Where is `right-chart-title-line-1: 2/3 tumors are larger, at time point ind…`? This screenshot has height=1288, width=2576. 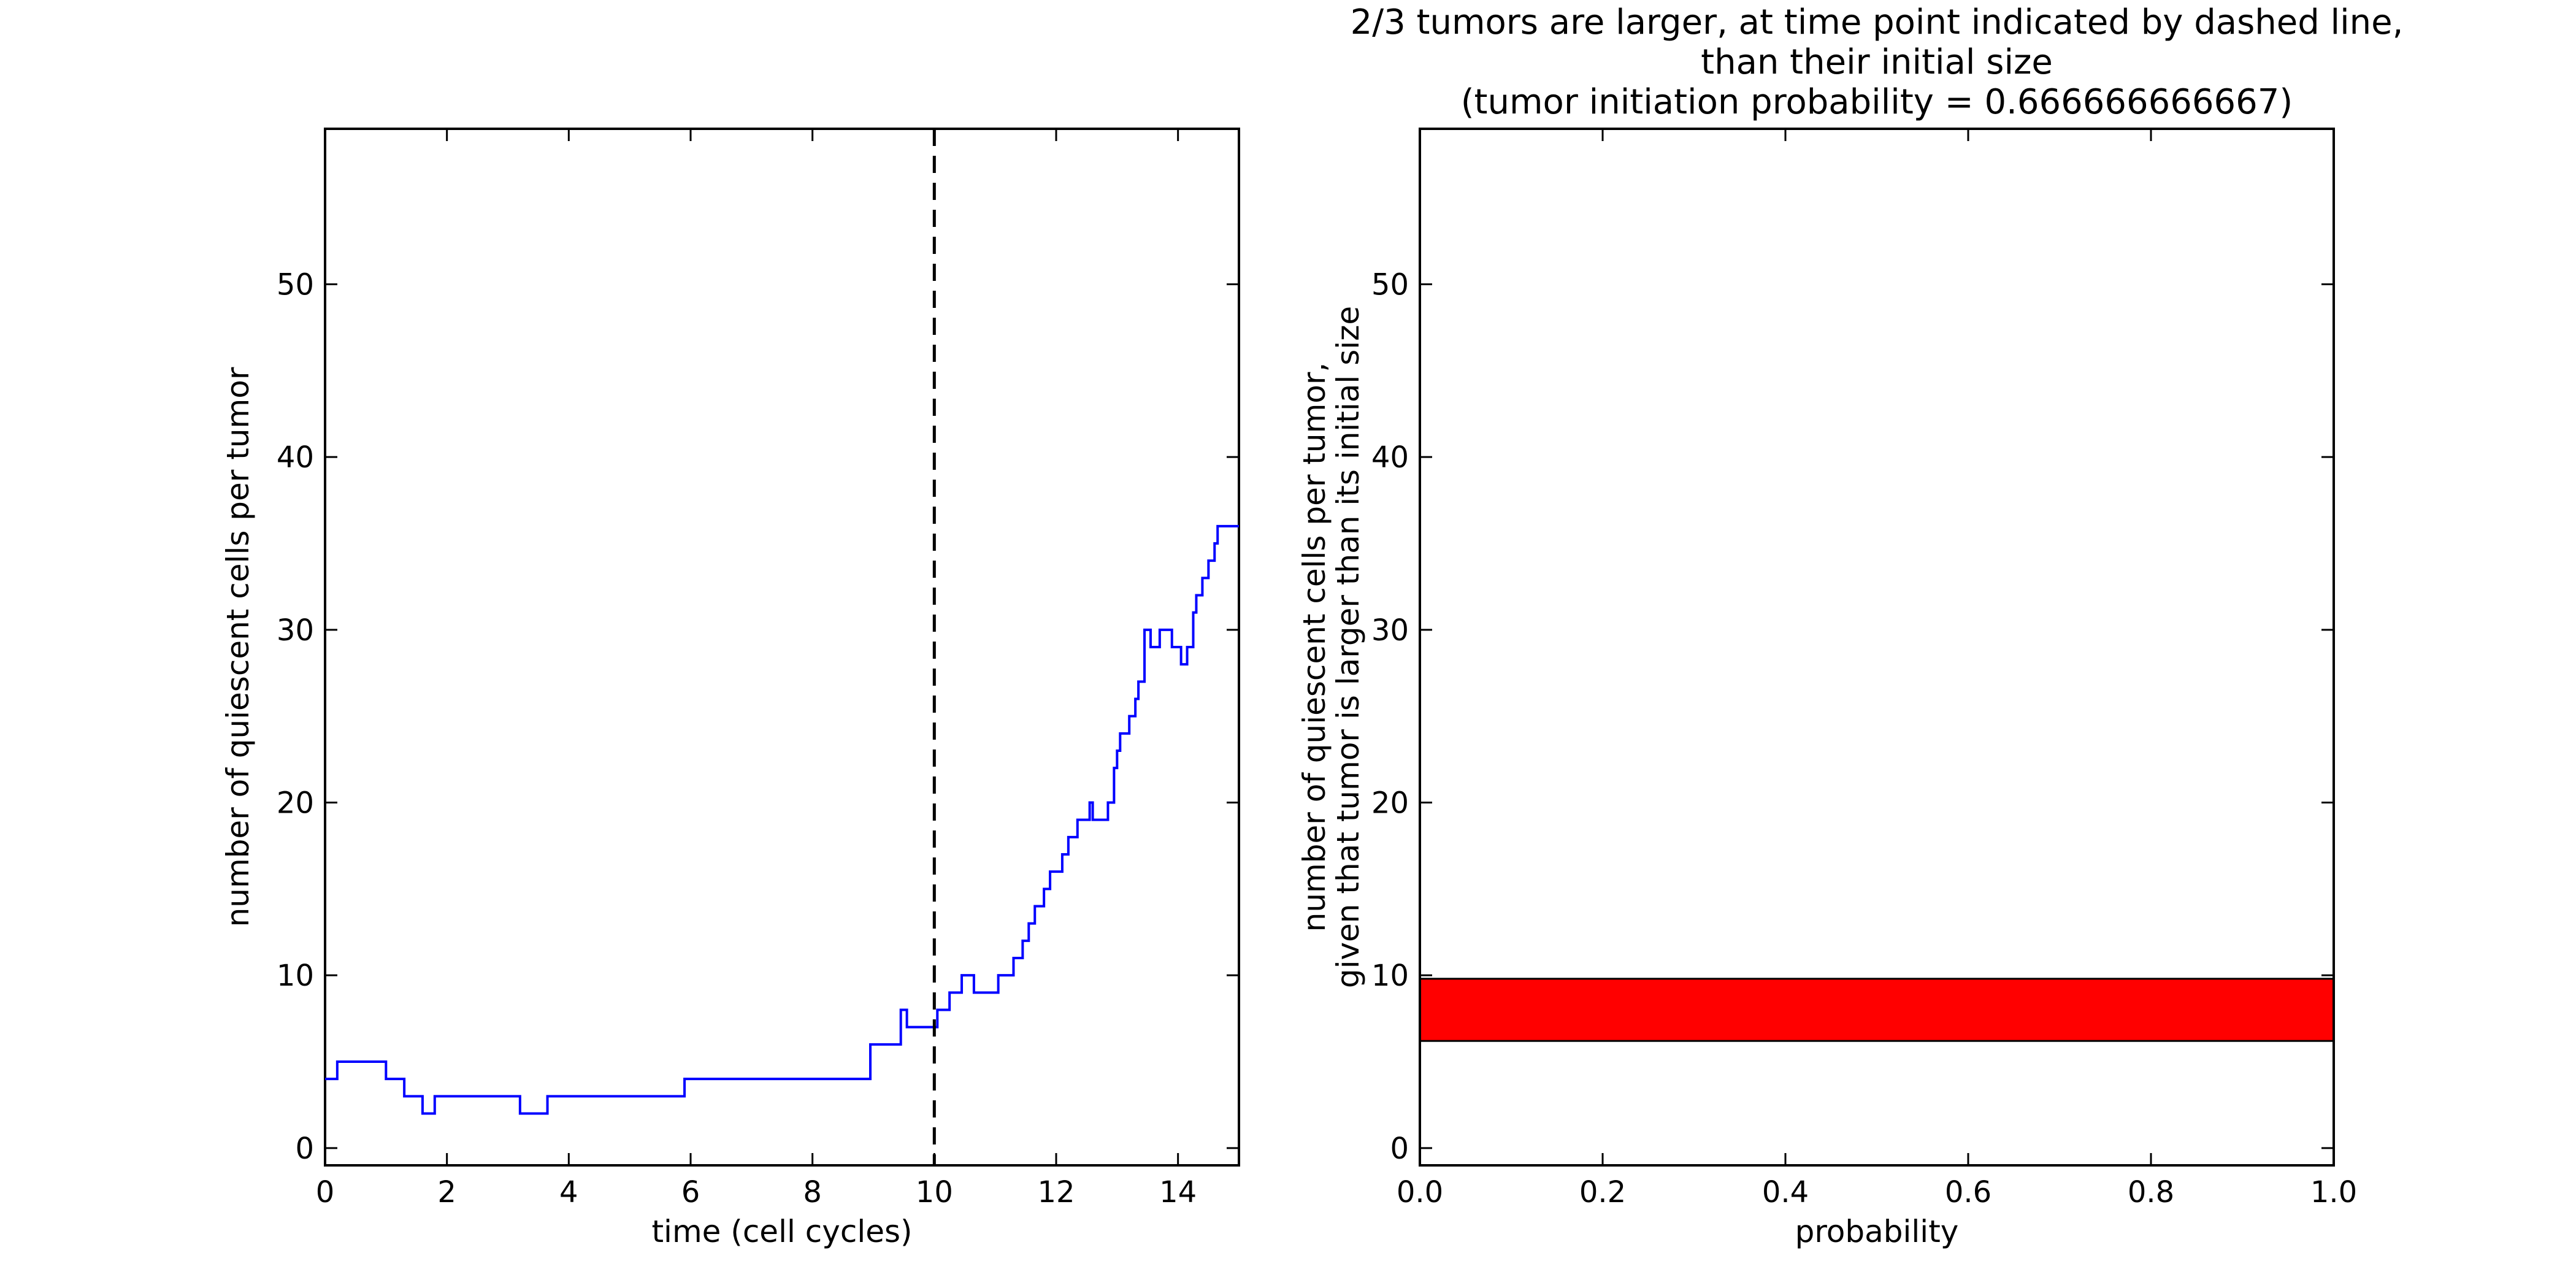
right-chart-title-line-1: 2/3 tumors are larger, at time point ind… is located at coordinates (1877, 22).